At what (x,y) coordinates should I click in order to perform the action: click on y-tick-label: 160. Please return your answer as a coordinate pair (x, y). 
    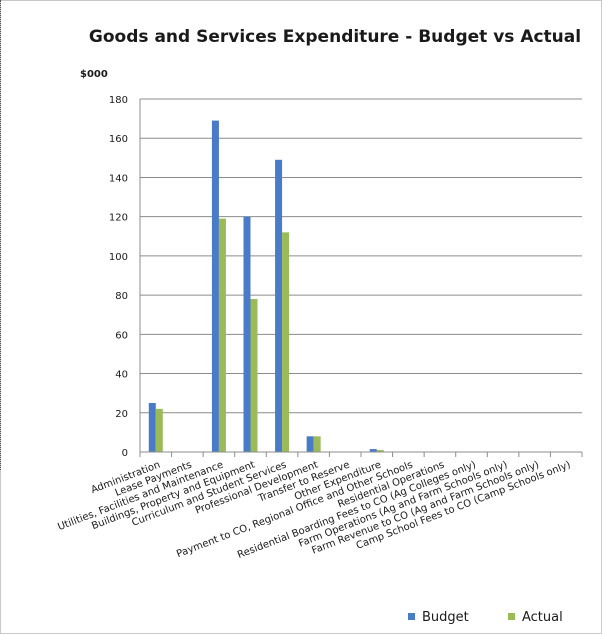
    Looking at the image, I should click on (118, 139).